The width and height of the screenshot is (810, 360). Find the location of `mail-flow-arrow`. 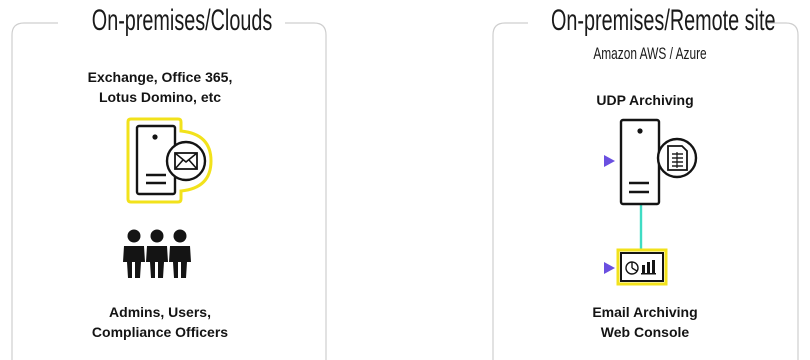

mail-flow-arrow is located at coordinates (411, 161).